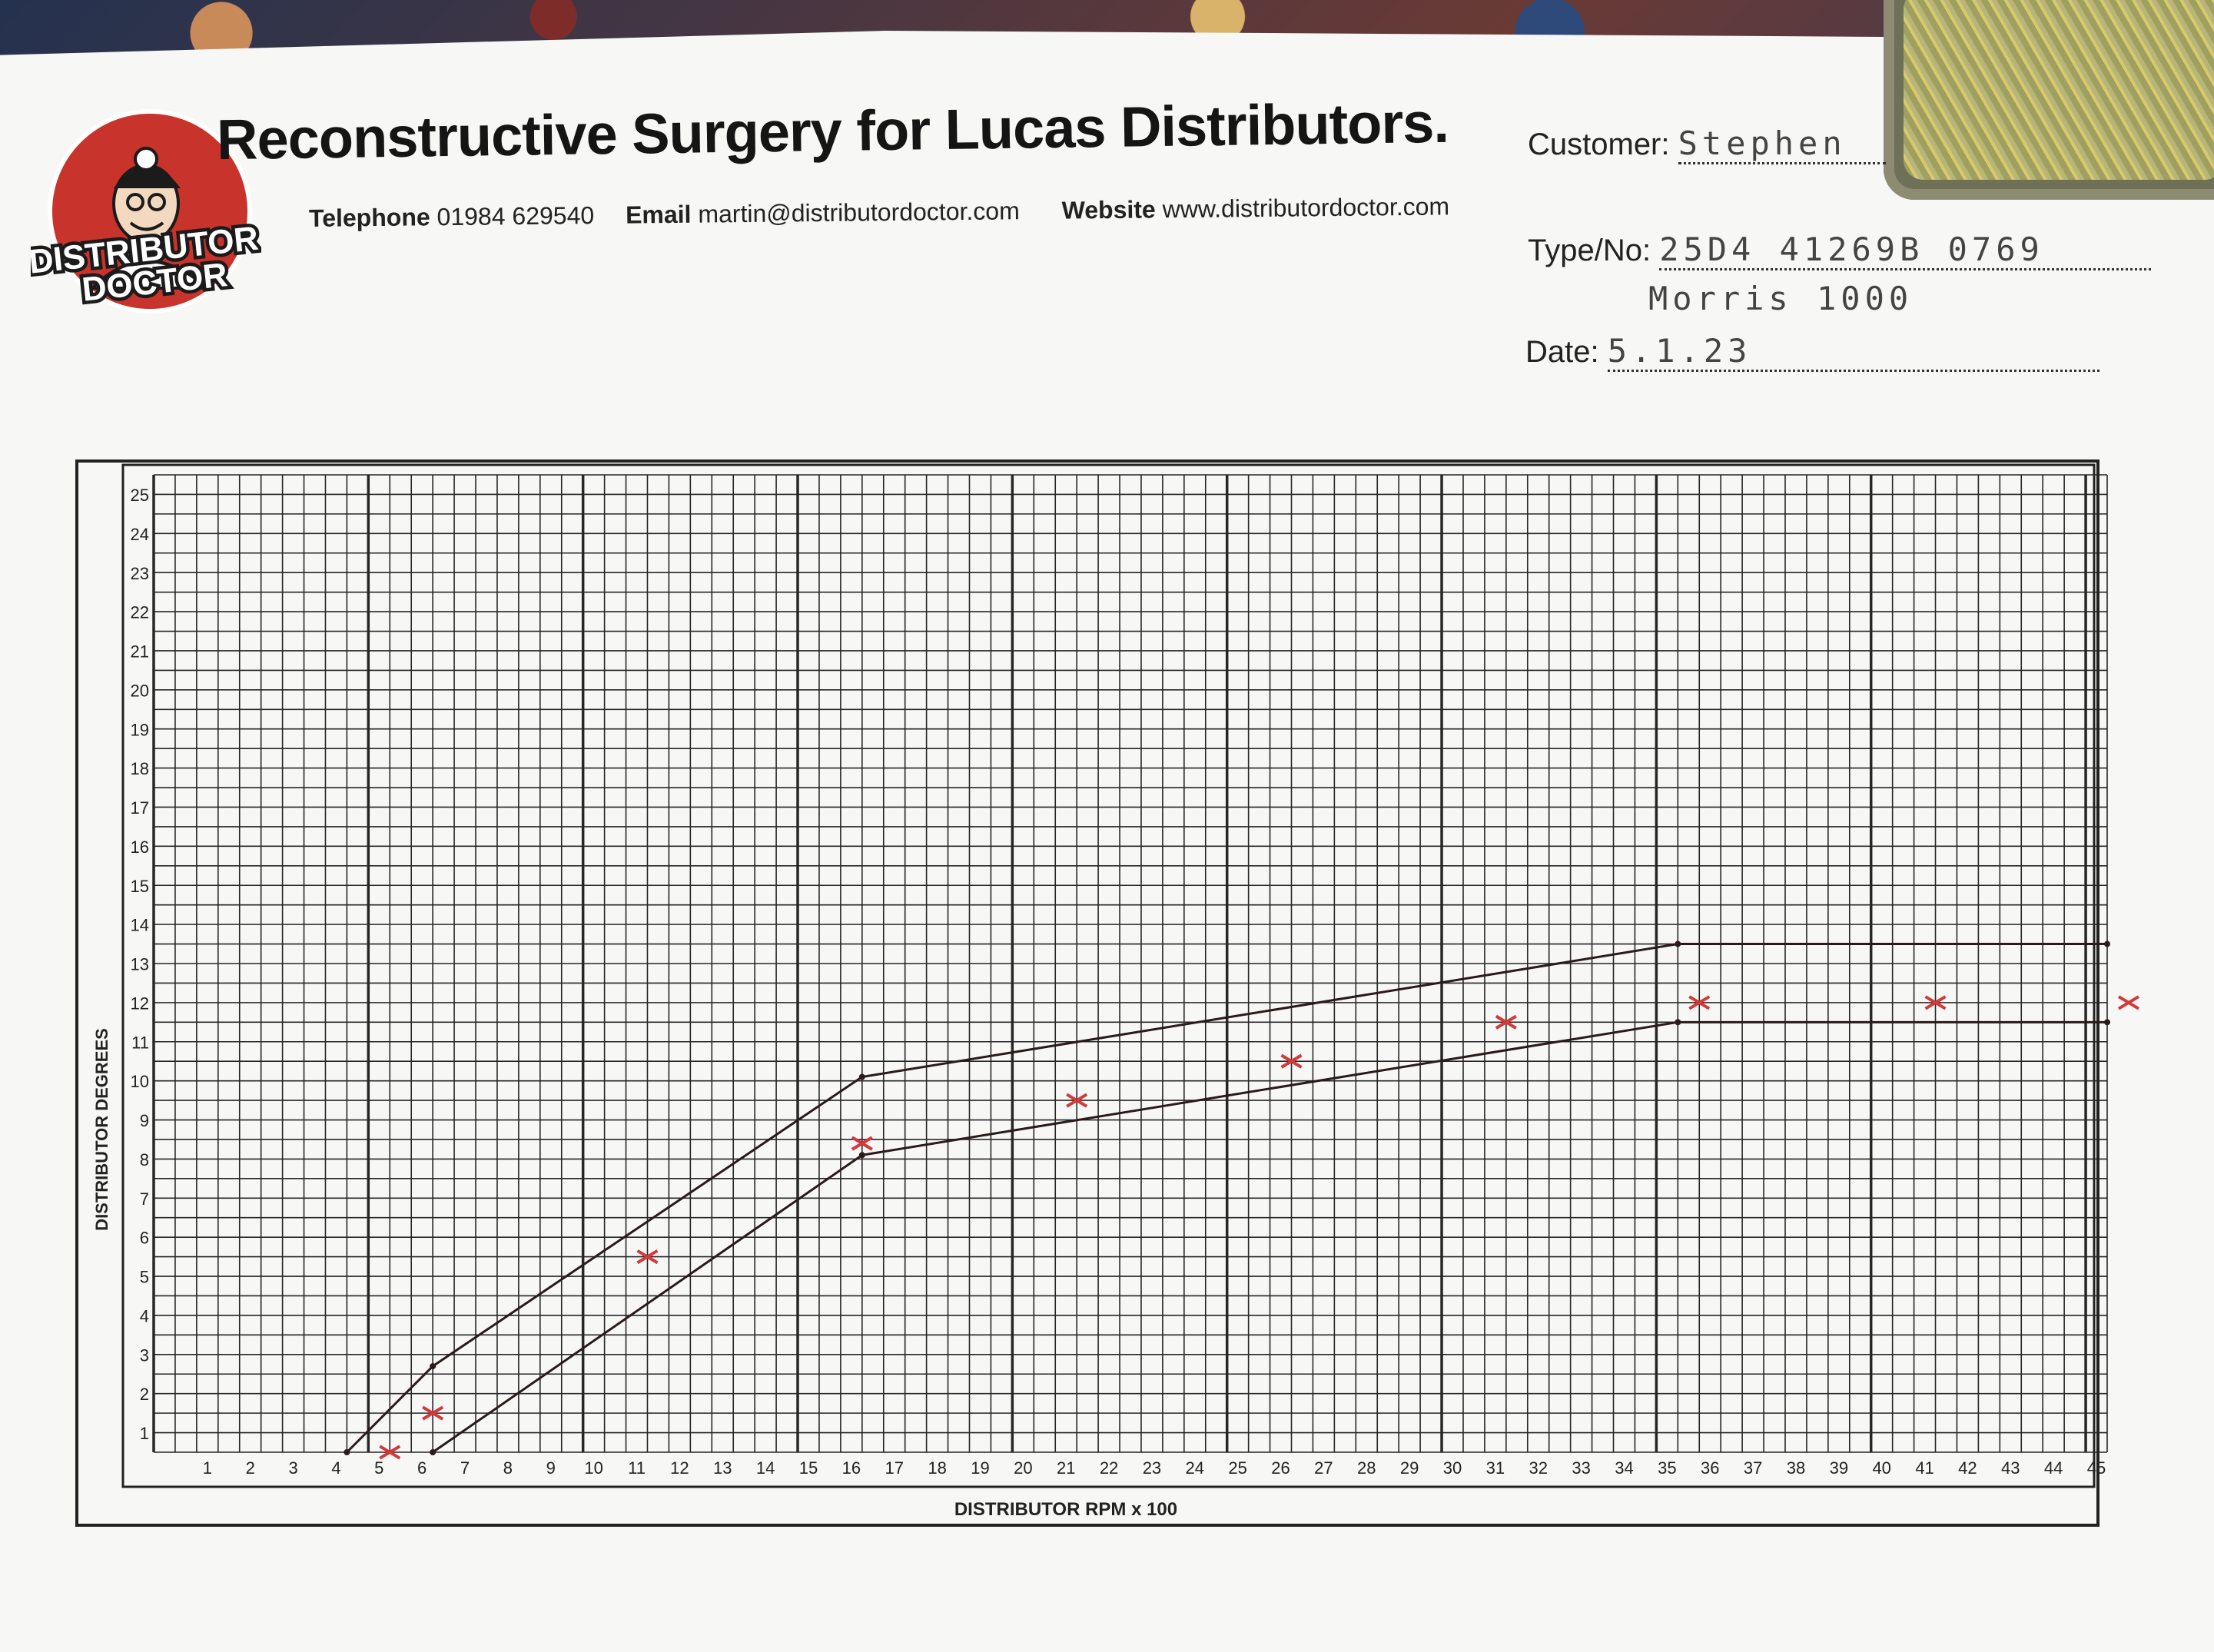  What do you see at coordinates (551, 1468) in the screenshot?
I see `x-tick-label: 9` at bounding box center [551, 1468].